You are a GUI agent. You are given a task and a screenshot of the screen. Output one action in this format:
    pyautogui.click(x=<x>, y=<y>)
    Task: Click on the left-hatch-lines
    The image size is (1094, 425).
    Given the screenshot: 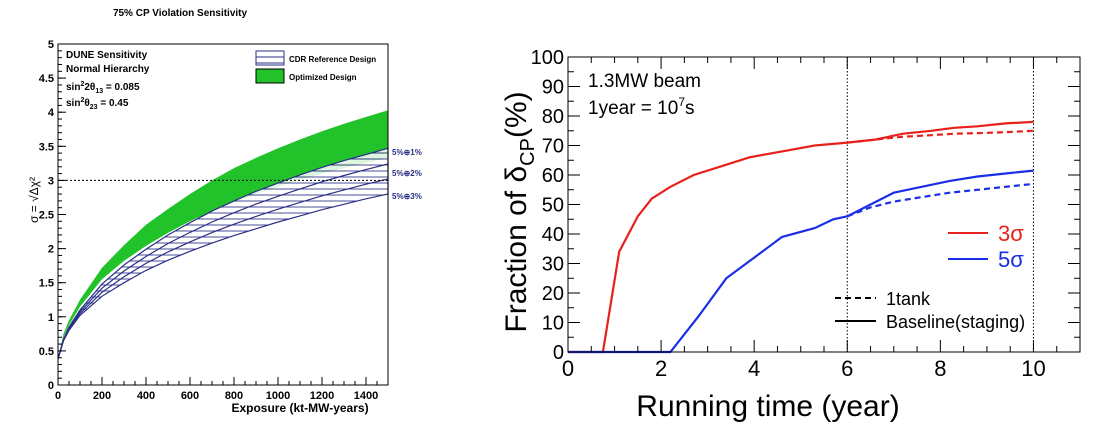 What is the action you would take?
    pyautogui.click(x=223, y=261)
    